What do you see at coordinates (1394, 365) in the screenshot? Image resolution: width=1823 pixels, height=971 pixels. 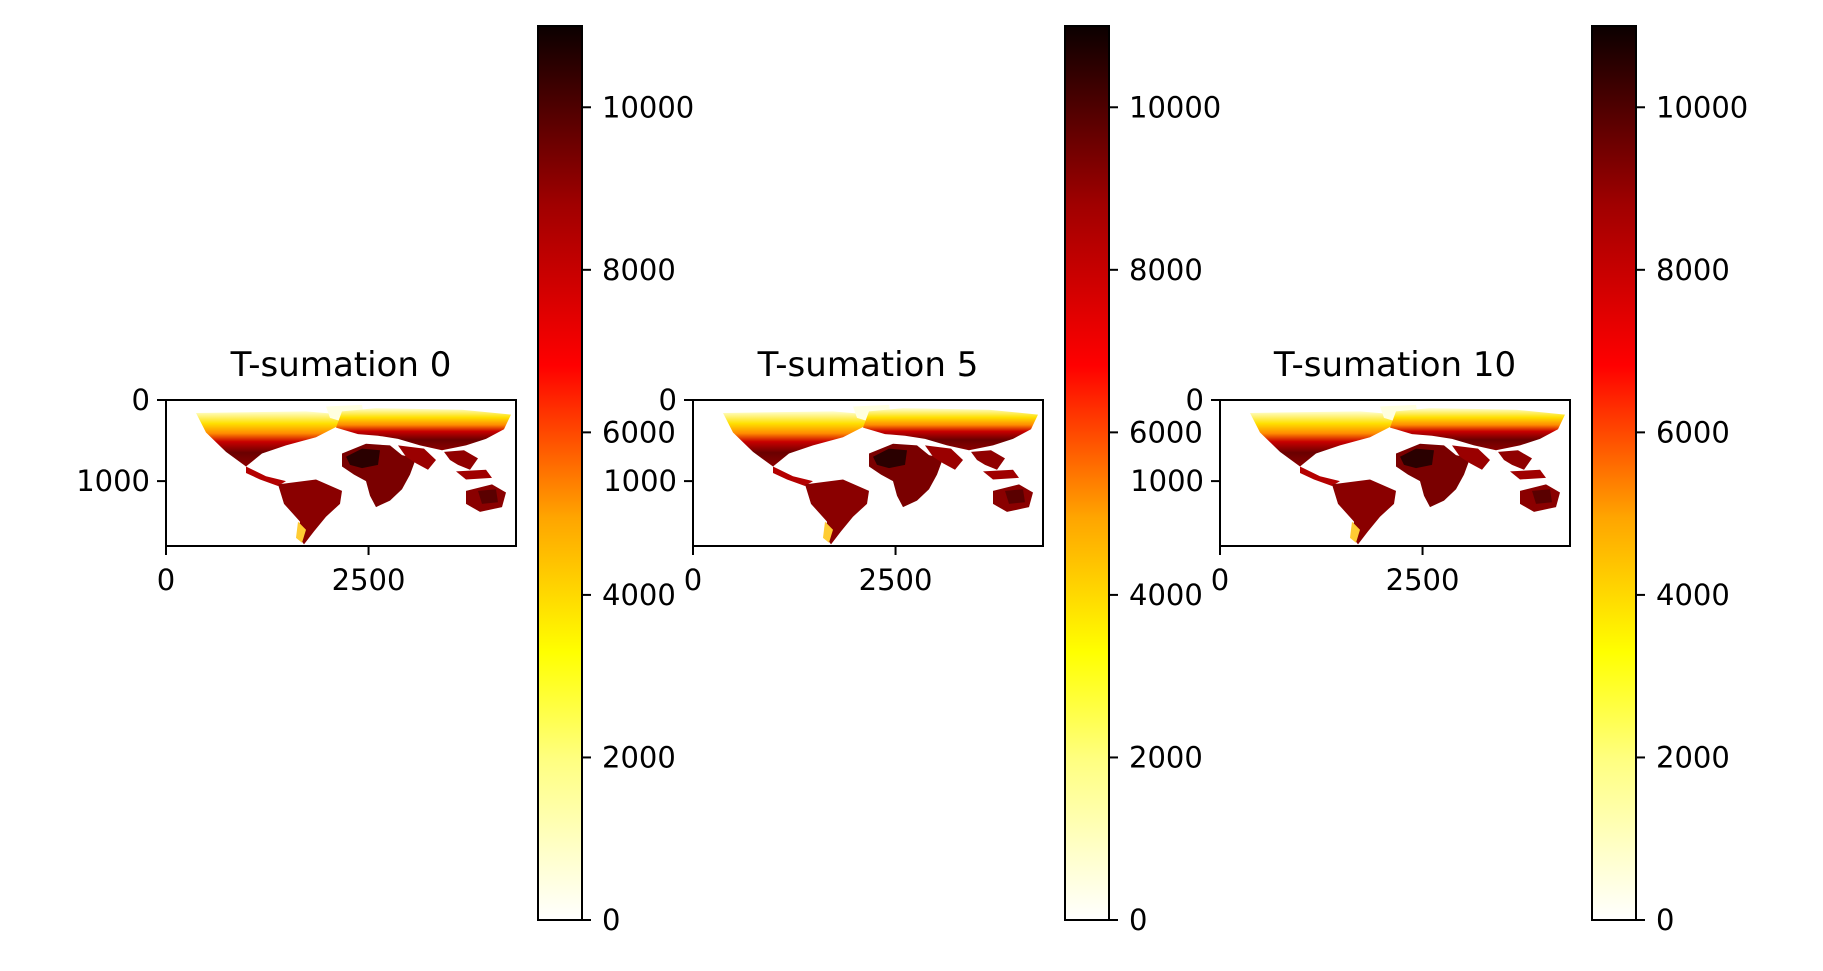 I see `panel-title: T-sumation 10` at bounding box center [1394, 365].